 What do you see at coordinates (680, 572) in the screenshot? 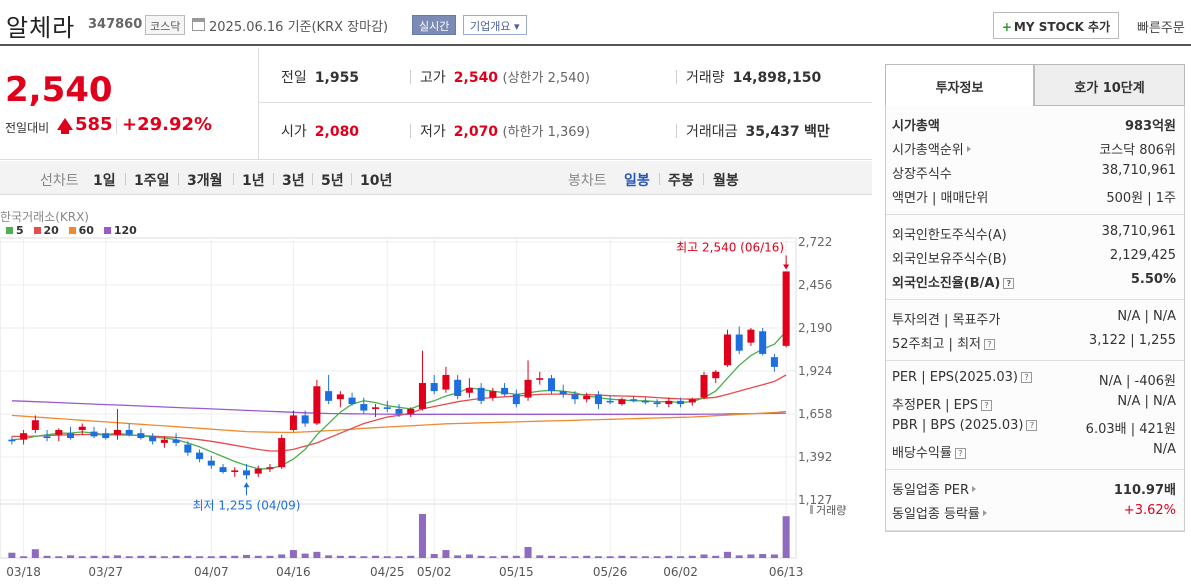
I see `x-tick-label: 06/02` at bounding box center [680, 572].